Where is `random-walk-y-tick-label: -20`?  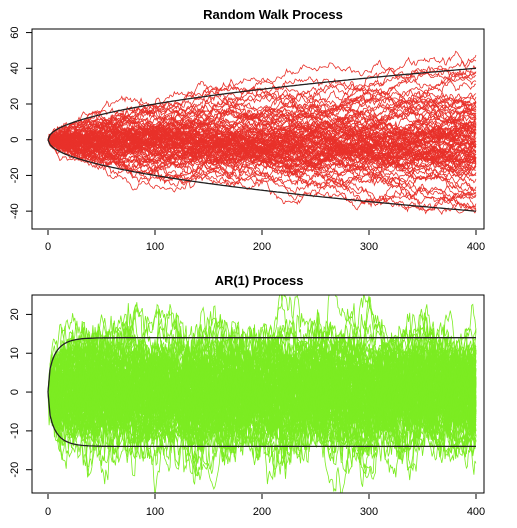
random-walk-y-tick-label: -20 is located at coordinates (15, 175).